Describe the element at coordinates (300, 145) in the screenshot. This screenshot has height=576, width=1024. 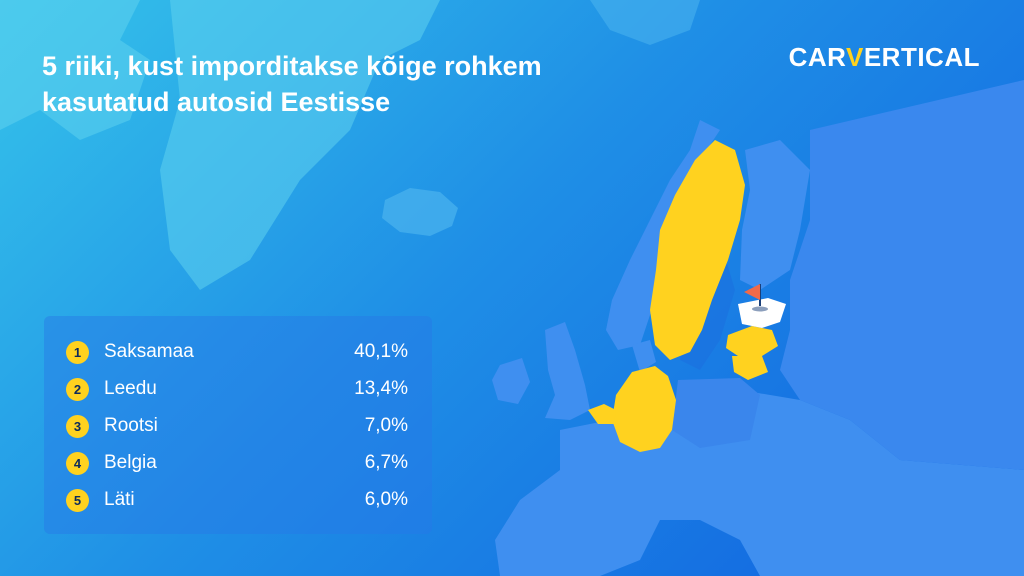
I see `greenland-east-landmass` at that location.